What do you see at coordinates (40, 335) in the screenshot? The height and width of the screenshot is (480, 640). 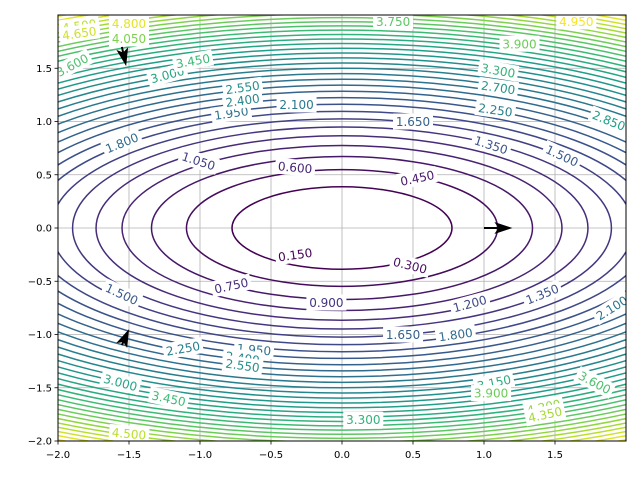 I see `y-tick-label: −1.0` at bounding box center [40, 335].